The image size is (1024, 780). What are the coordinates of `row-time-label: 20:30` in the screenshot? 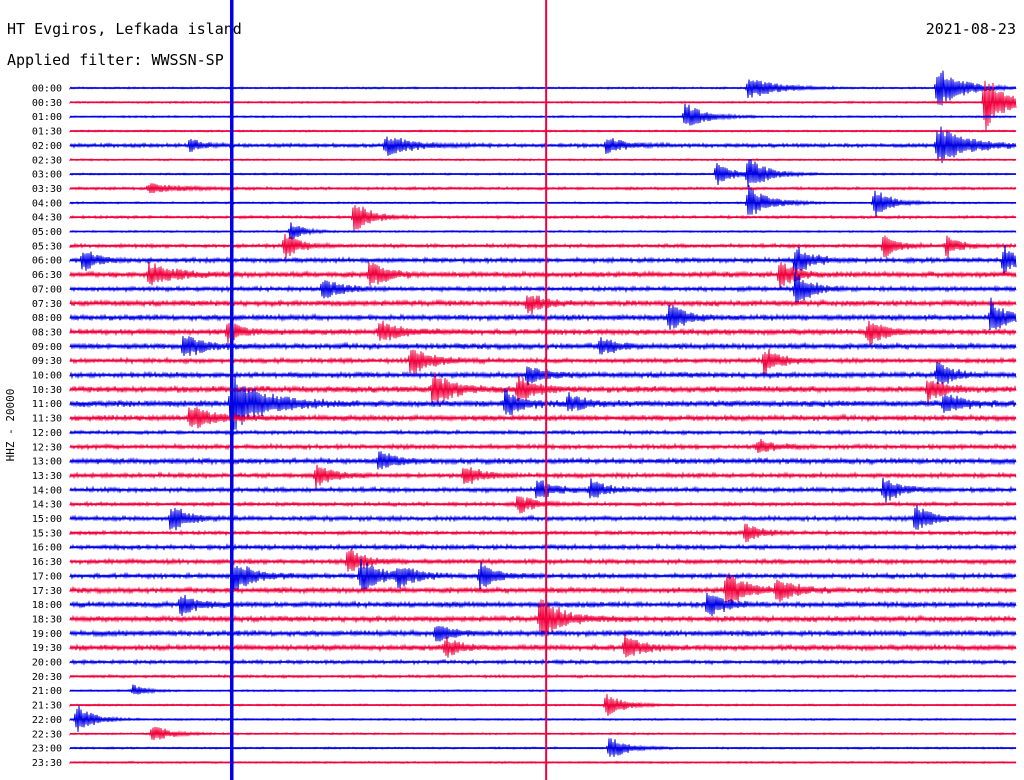 It's located at (47, 677).